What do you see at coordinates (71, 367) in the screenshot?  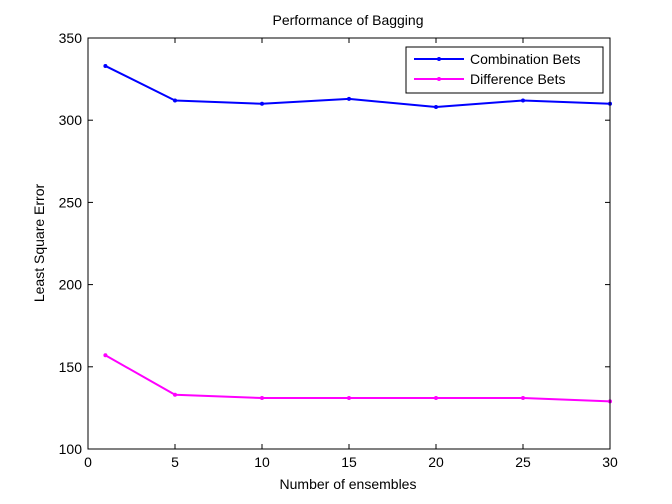 I see `y-tick-label: 150` at bounding box center [71, 367].